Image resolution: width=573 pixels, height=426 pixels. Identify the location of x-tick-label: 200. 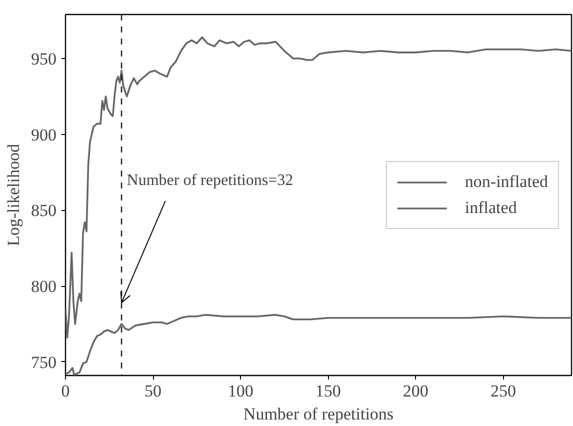
(415, 391).